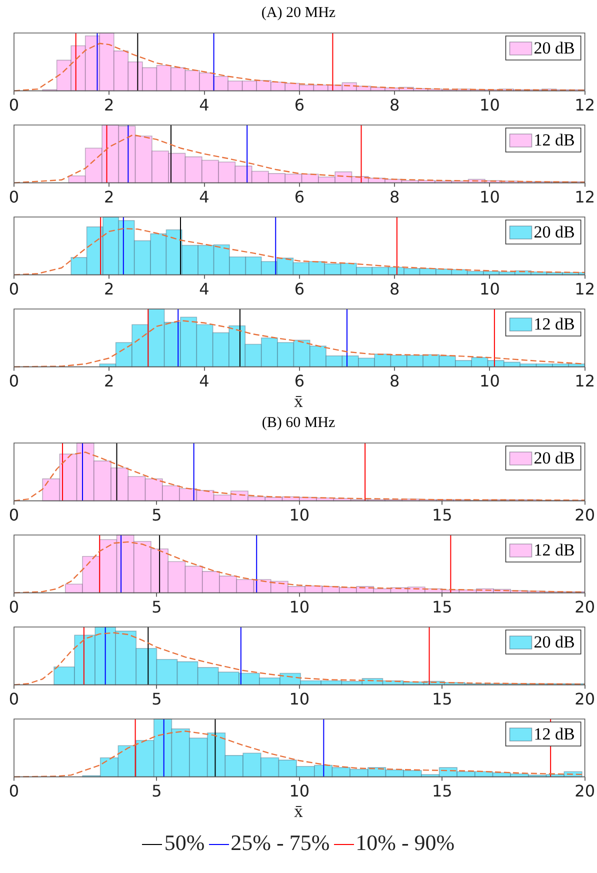 The image size is (597, 873). Describe the element at coordinates (184, 842) in the screenshot. I see `text: 50%` at that location.